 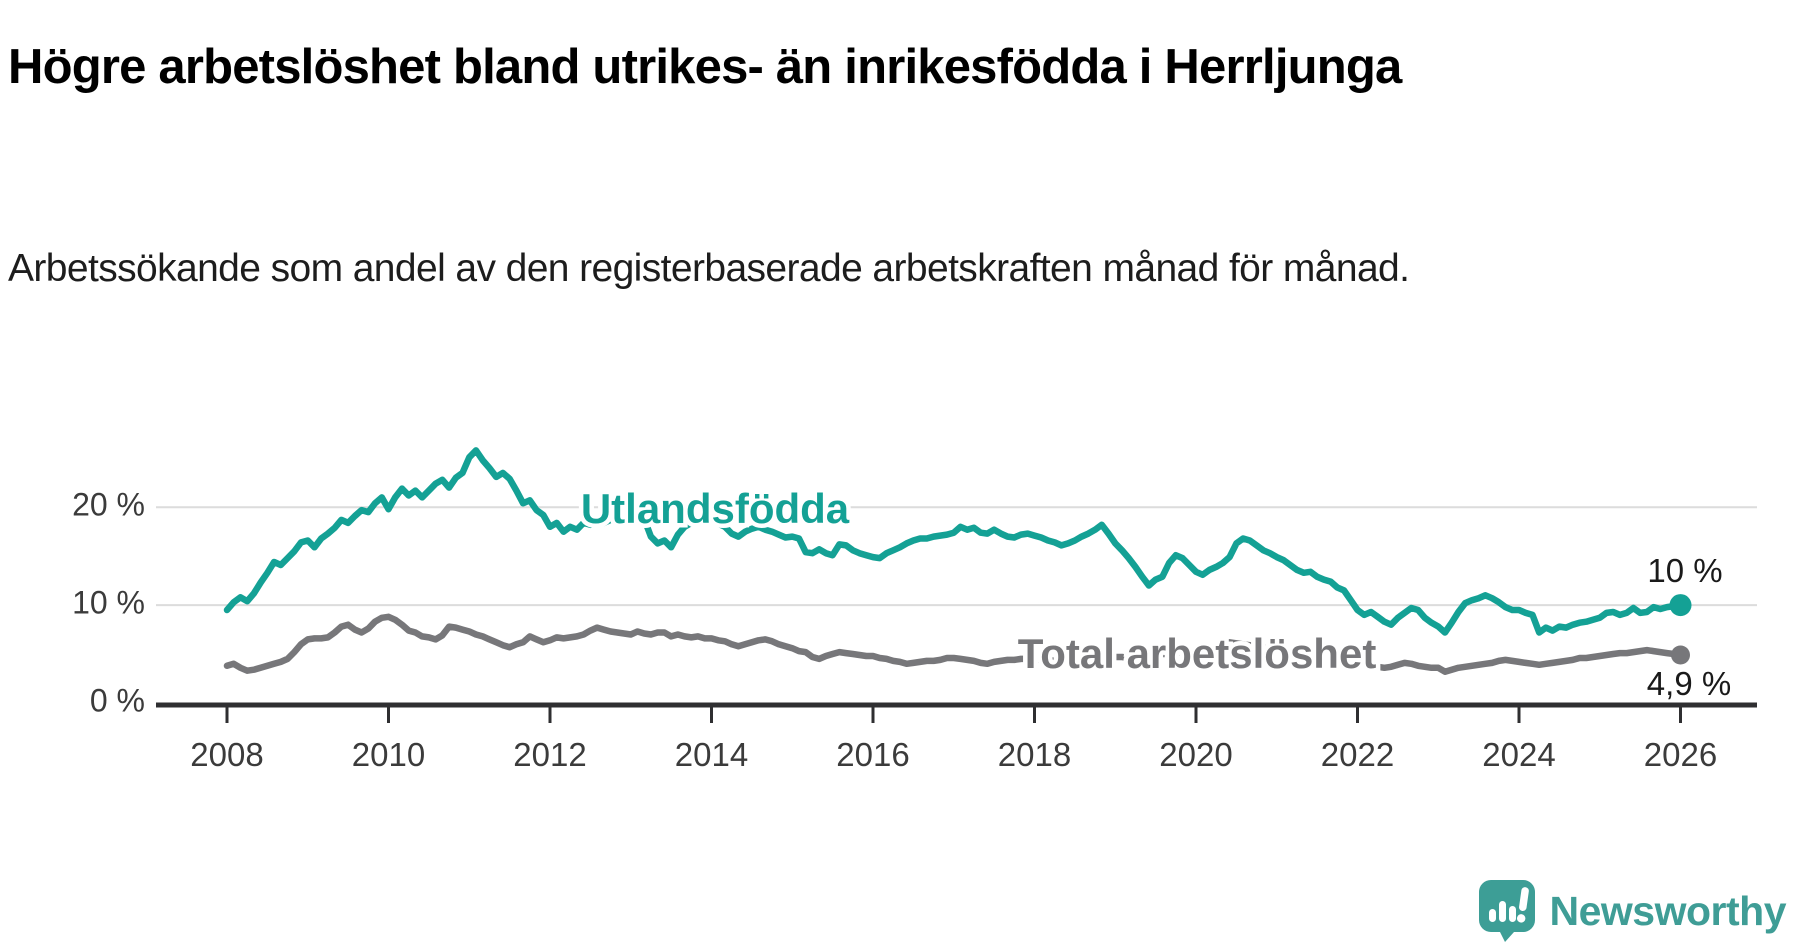 I want to click on x-axis-label-2008: 2008, so click(x=226, y=754).